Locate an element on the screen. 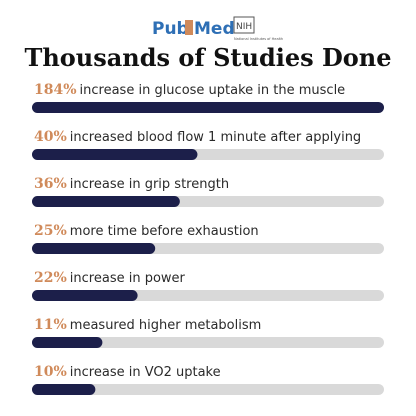 This screenshot has height=416, width=416. item-percent: 11% is located at coordinates (50, 325).